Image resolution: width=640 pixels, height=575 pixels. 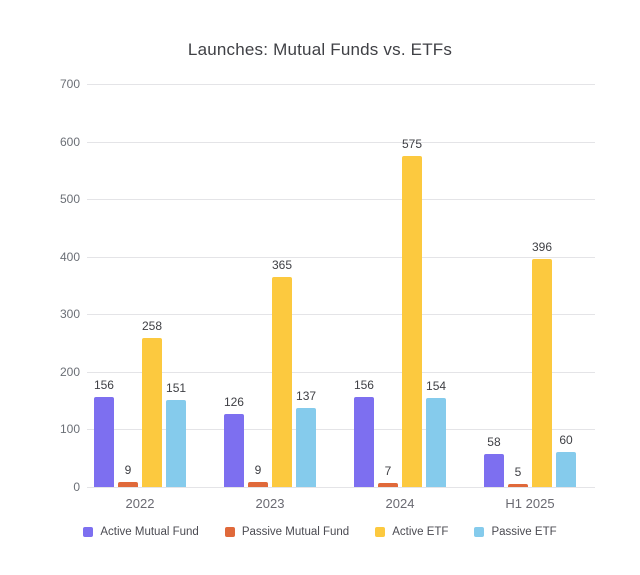 I want to click on bar-value-label: 151, so click(x=176, y=388).